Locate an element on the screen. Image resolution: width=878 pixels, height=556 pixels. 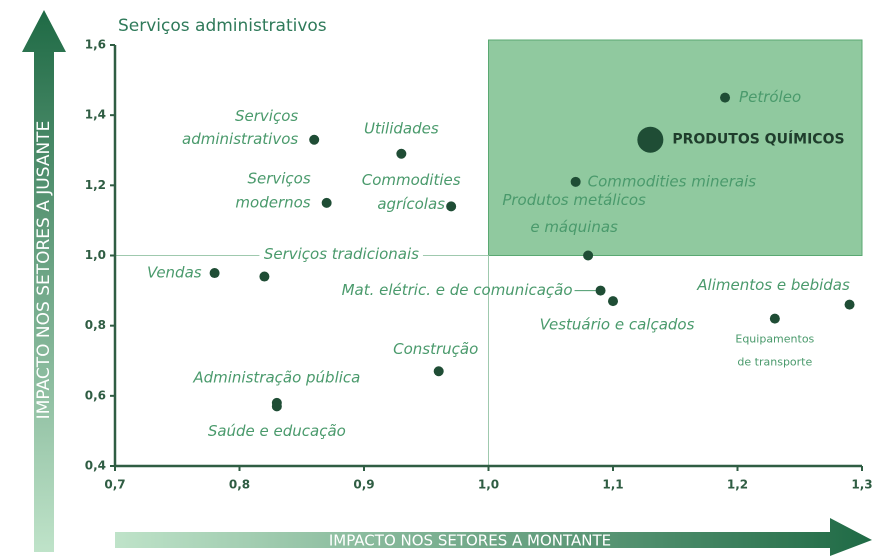
point-label: Serviços tradicionais is located at coordinates (341, 254).